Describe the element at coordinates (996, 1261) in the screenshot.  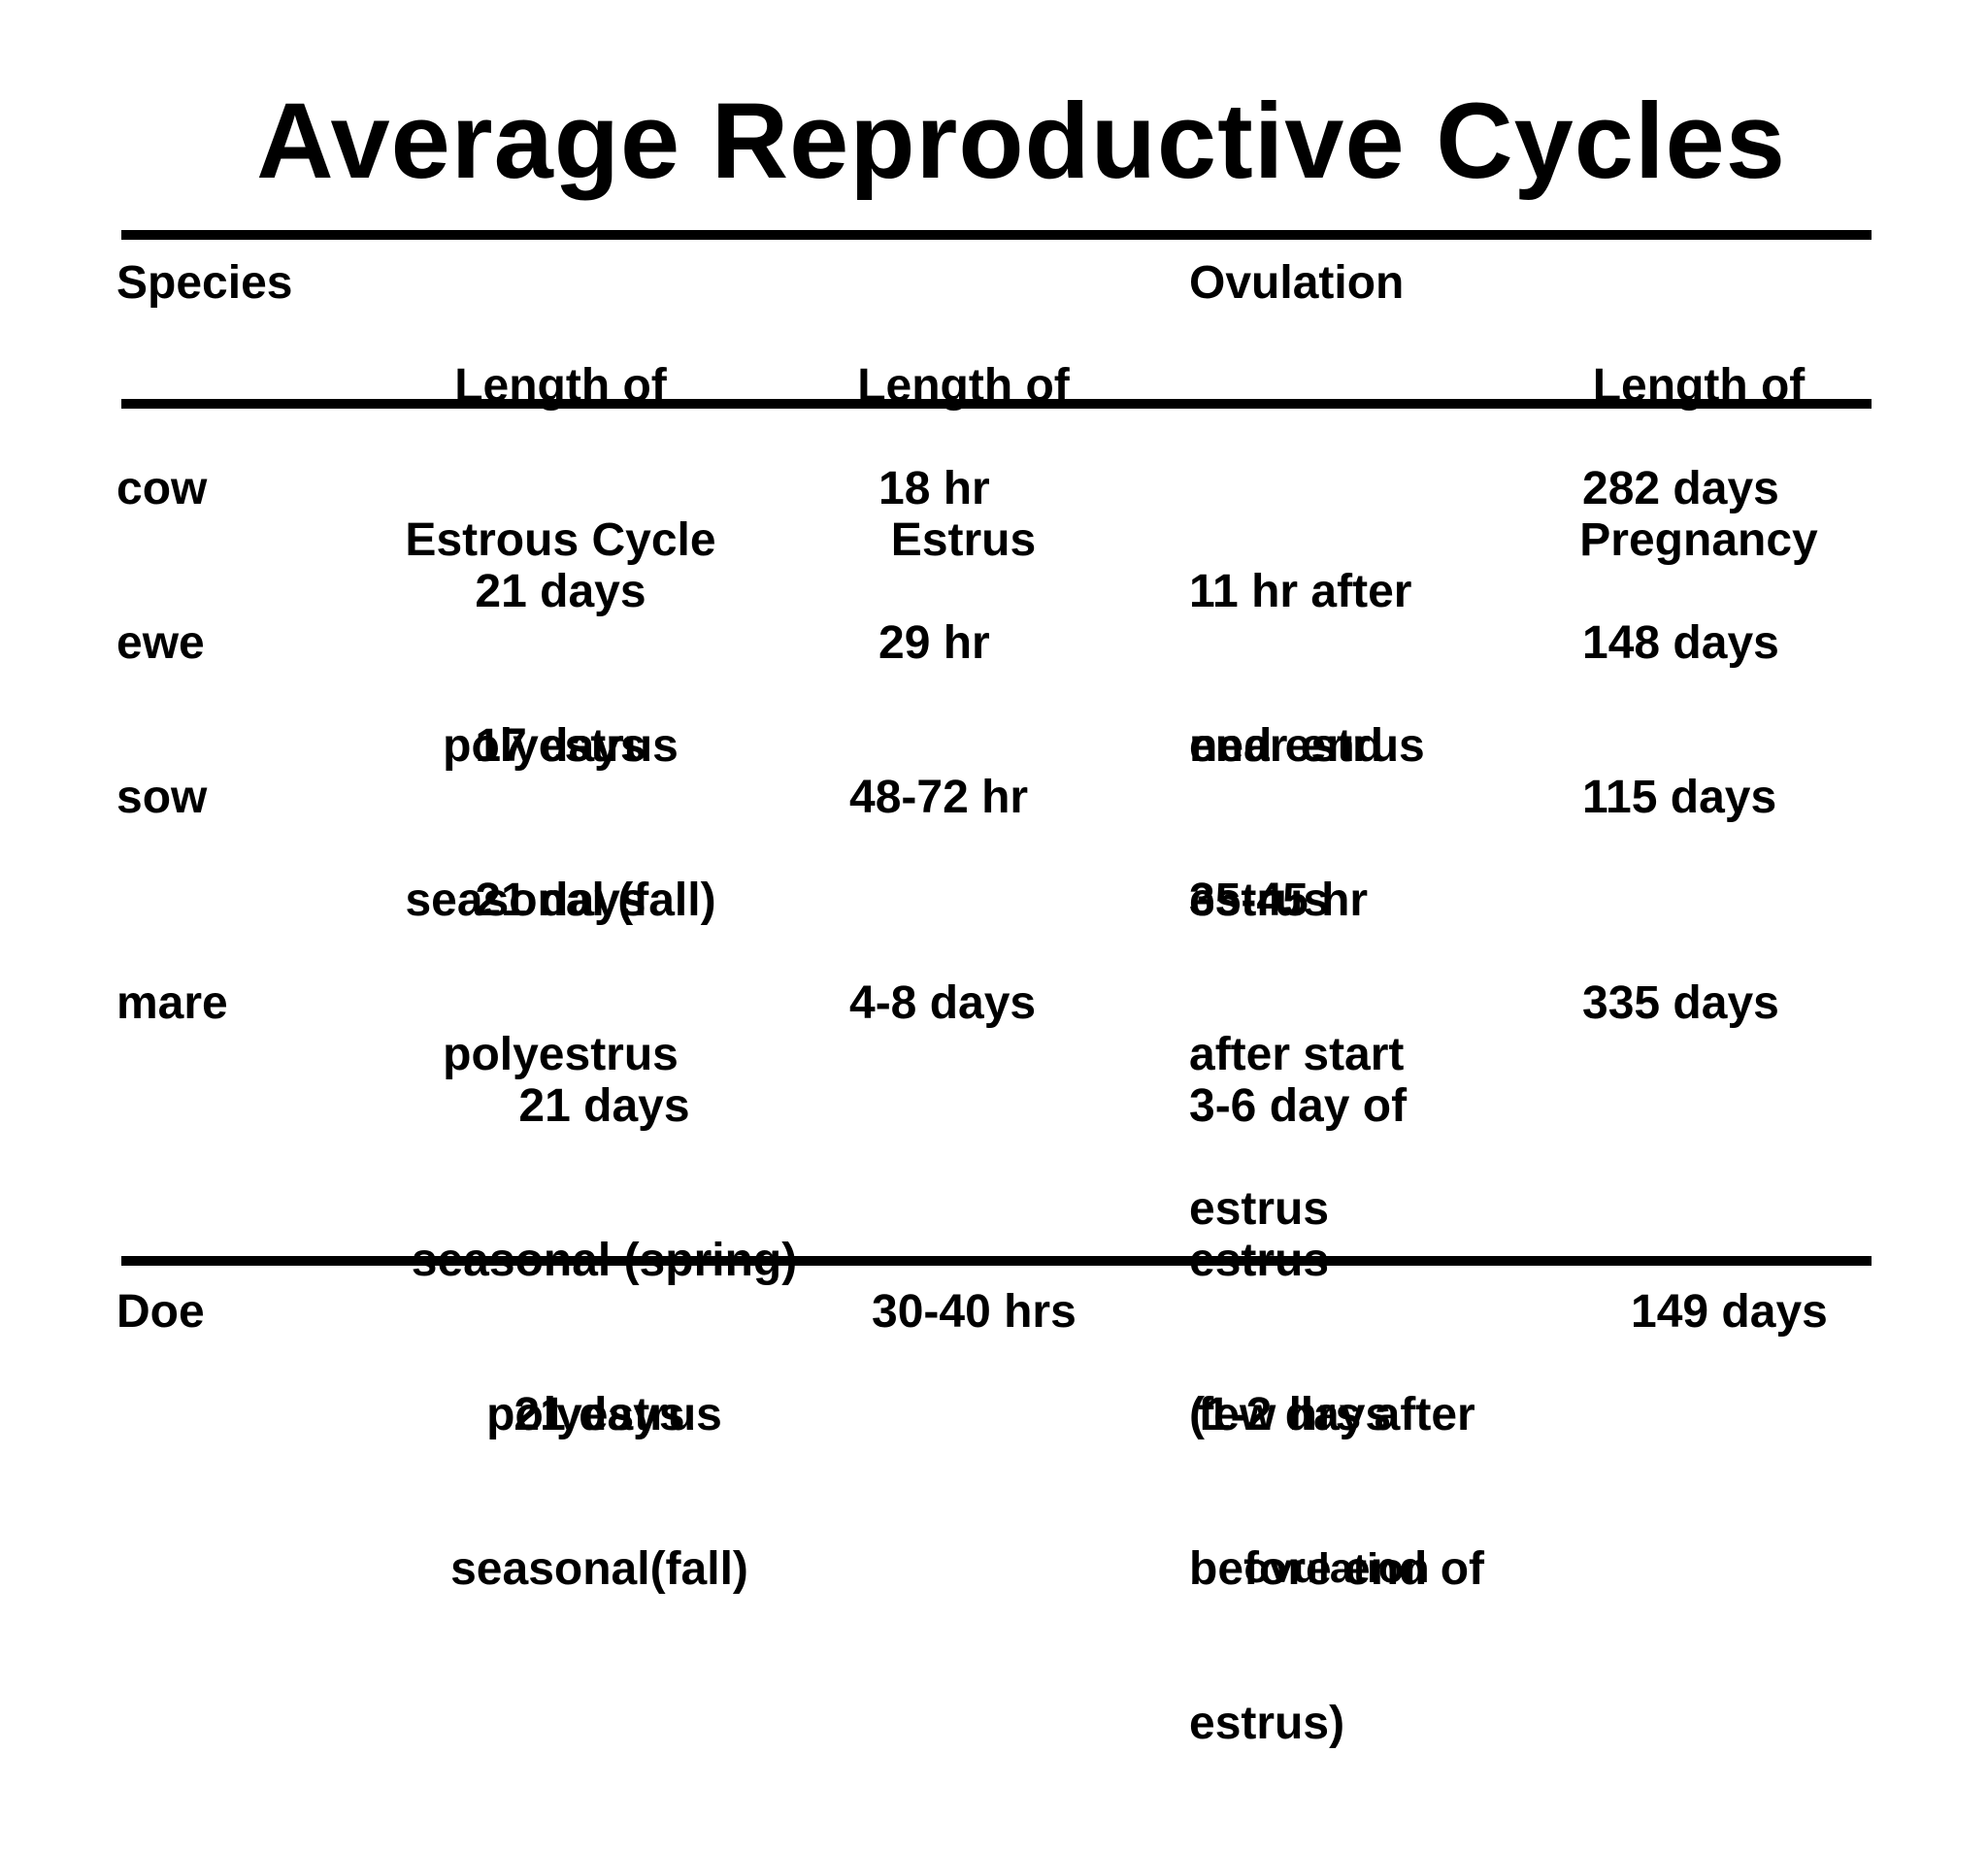
I see `footer-rule` at that location.